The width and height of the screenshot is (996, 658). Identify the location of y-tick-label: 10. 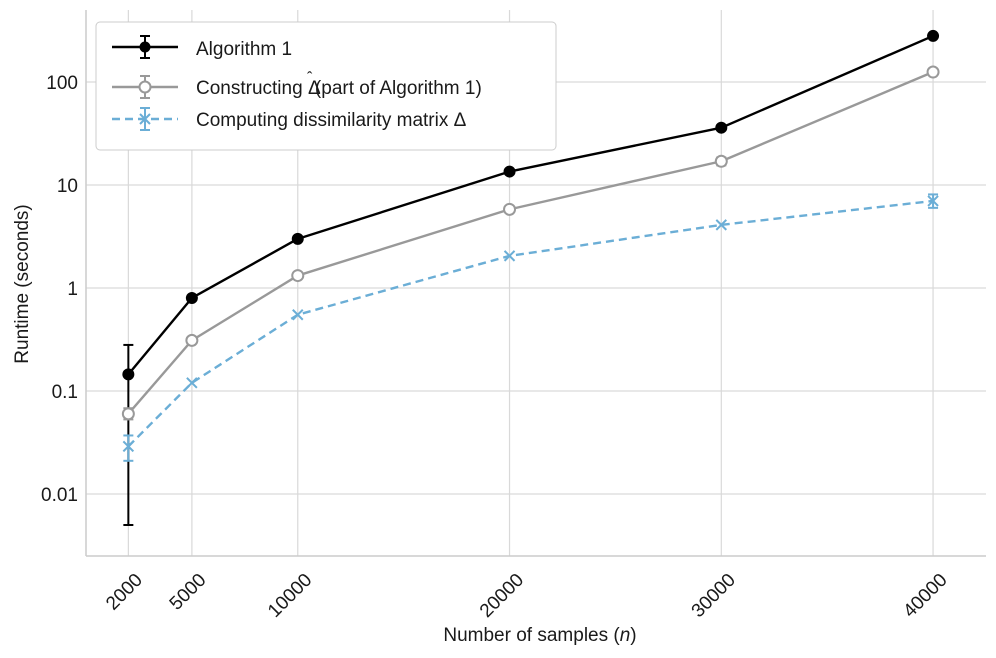
(67, 186).